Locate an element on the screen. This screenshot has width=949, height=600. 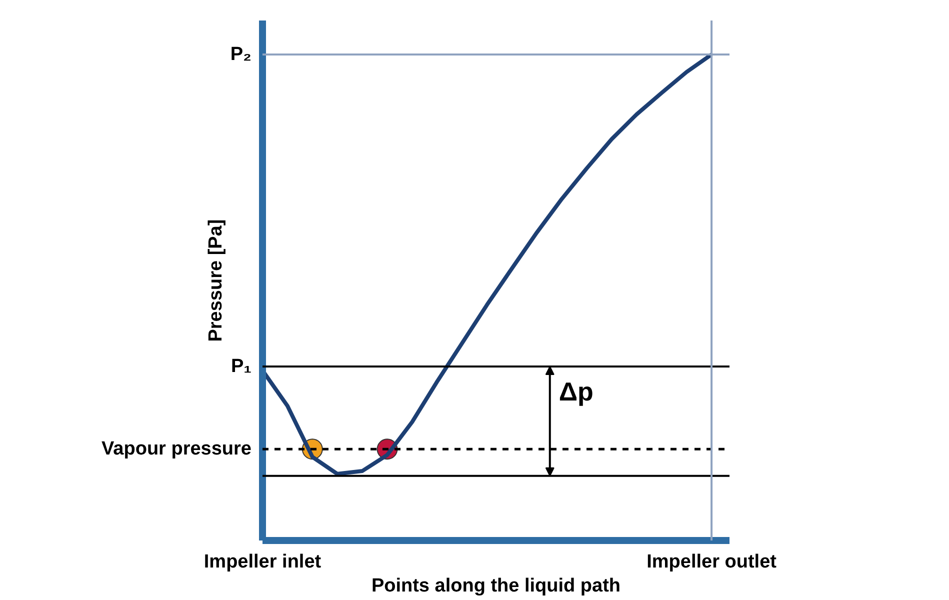
y-axis-title: Pressure [Pa] is located at coordinates (216, 280).